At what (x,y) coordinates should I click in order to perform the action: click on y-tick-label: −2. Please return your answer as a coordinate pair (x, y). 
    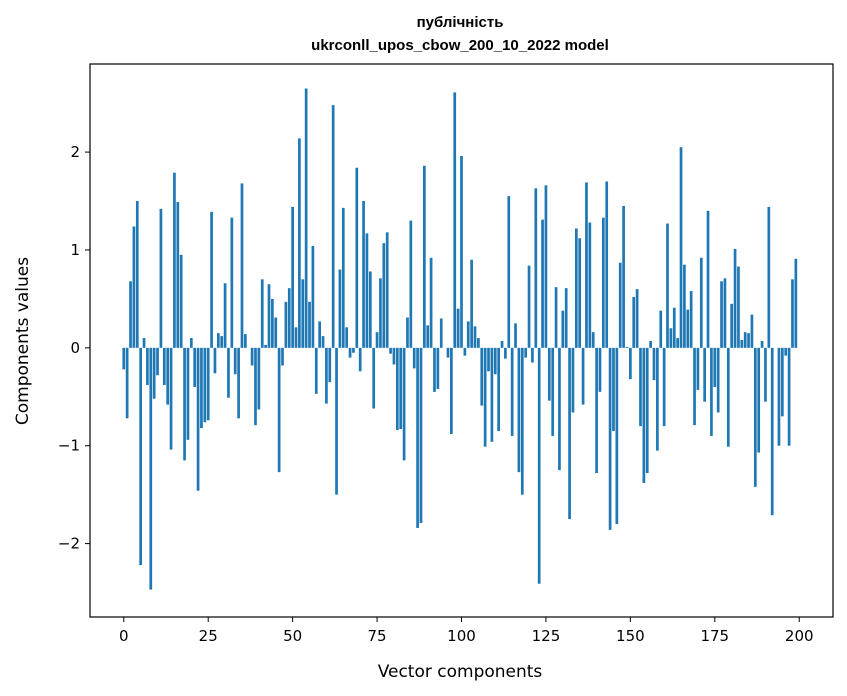
    Looking at the image, I should click on (69, 544).